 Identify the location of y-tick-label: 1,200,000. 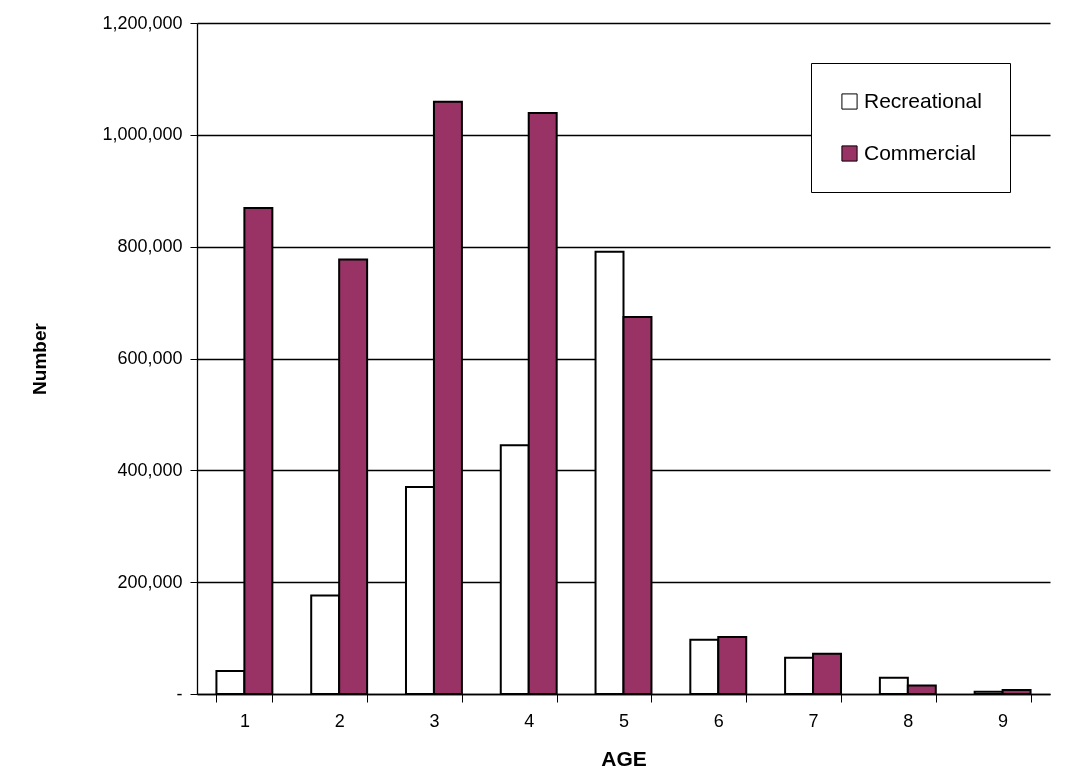
(142, 22).